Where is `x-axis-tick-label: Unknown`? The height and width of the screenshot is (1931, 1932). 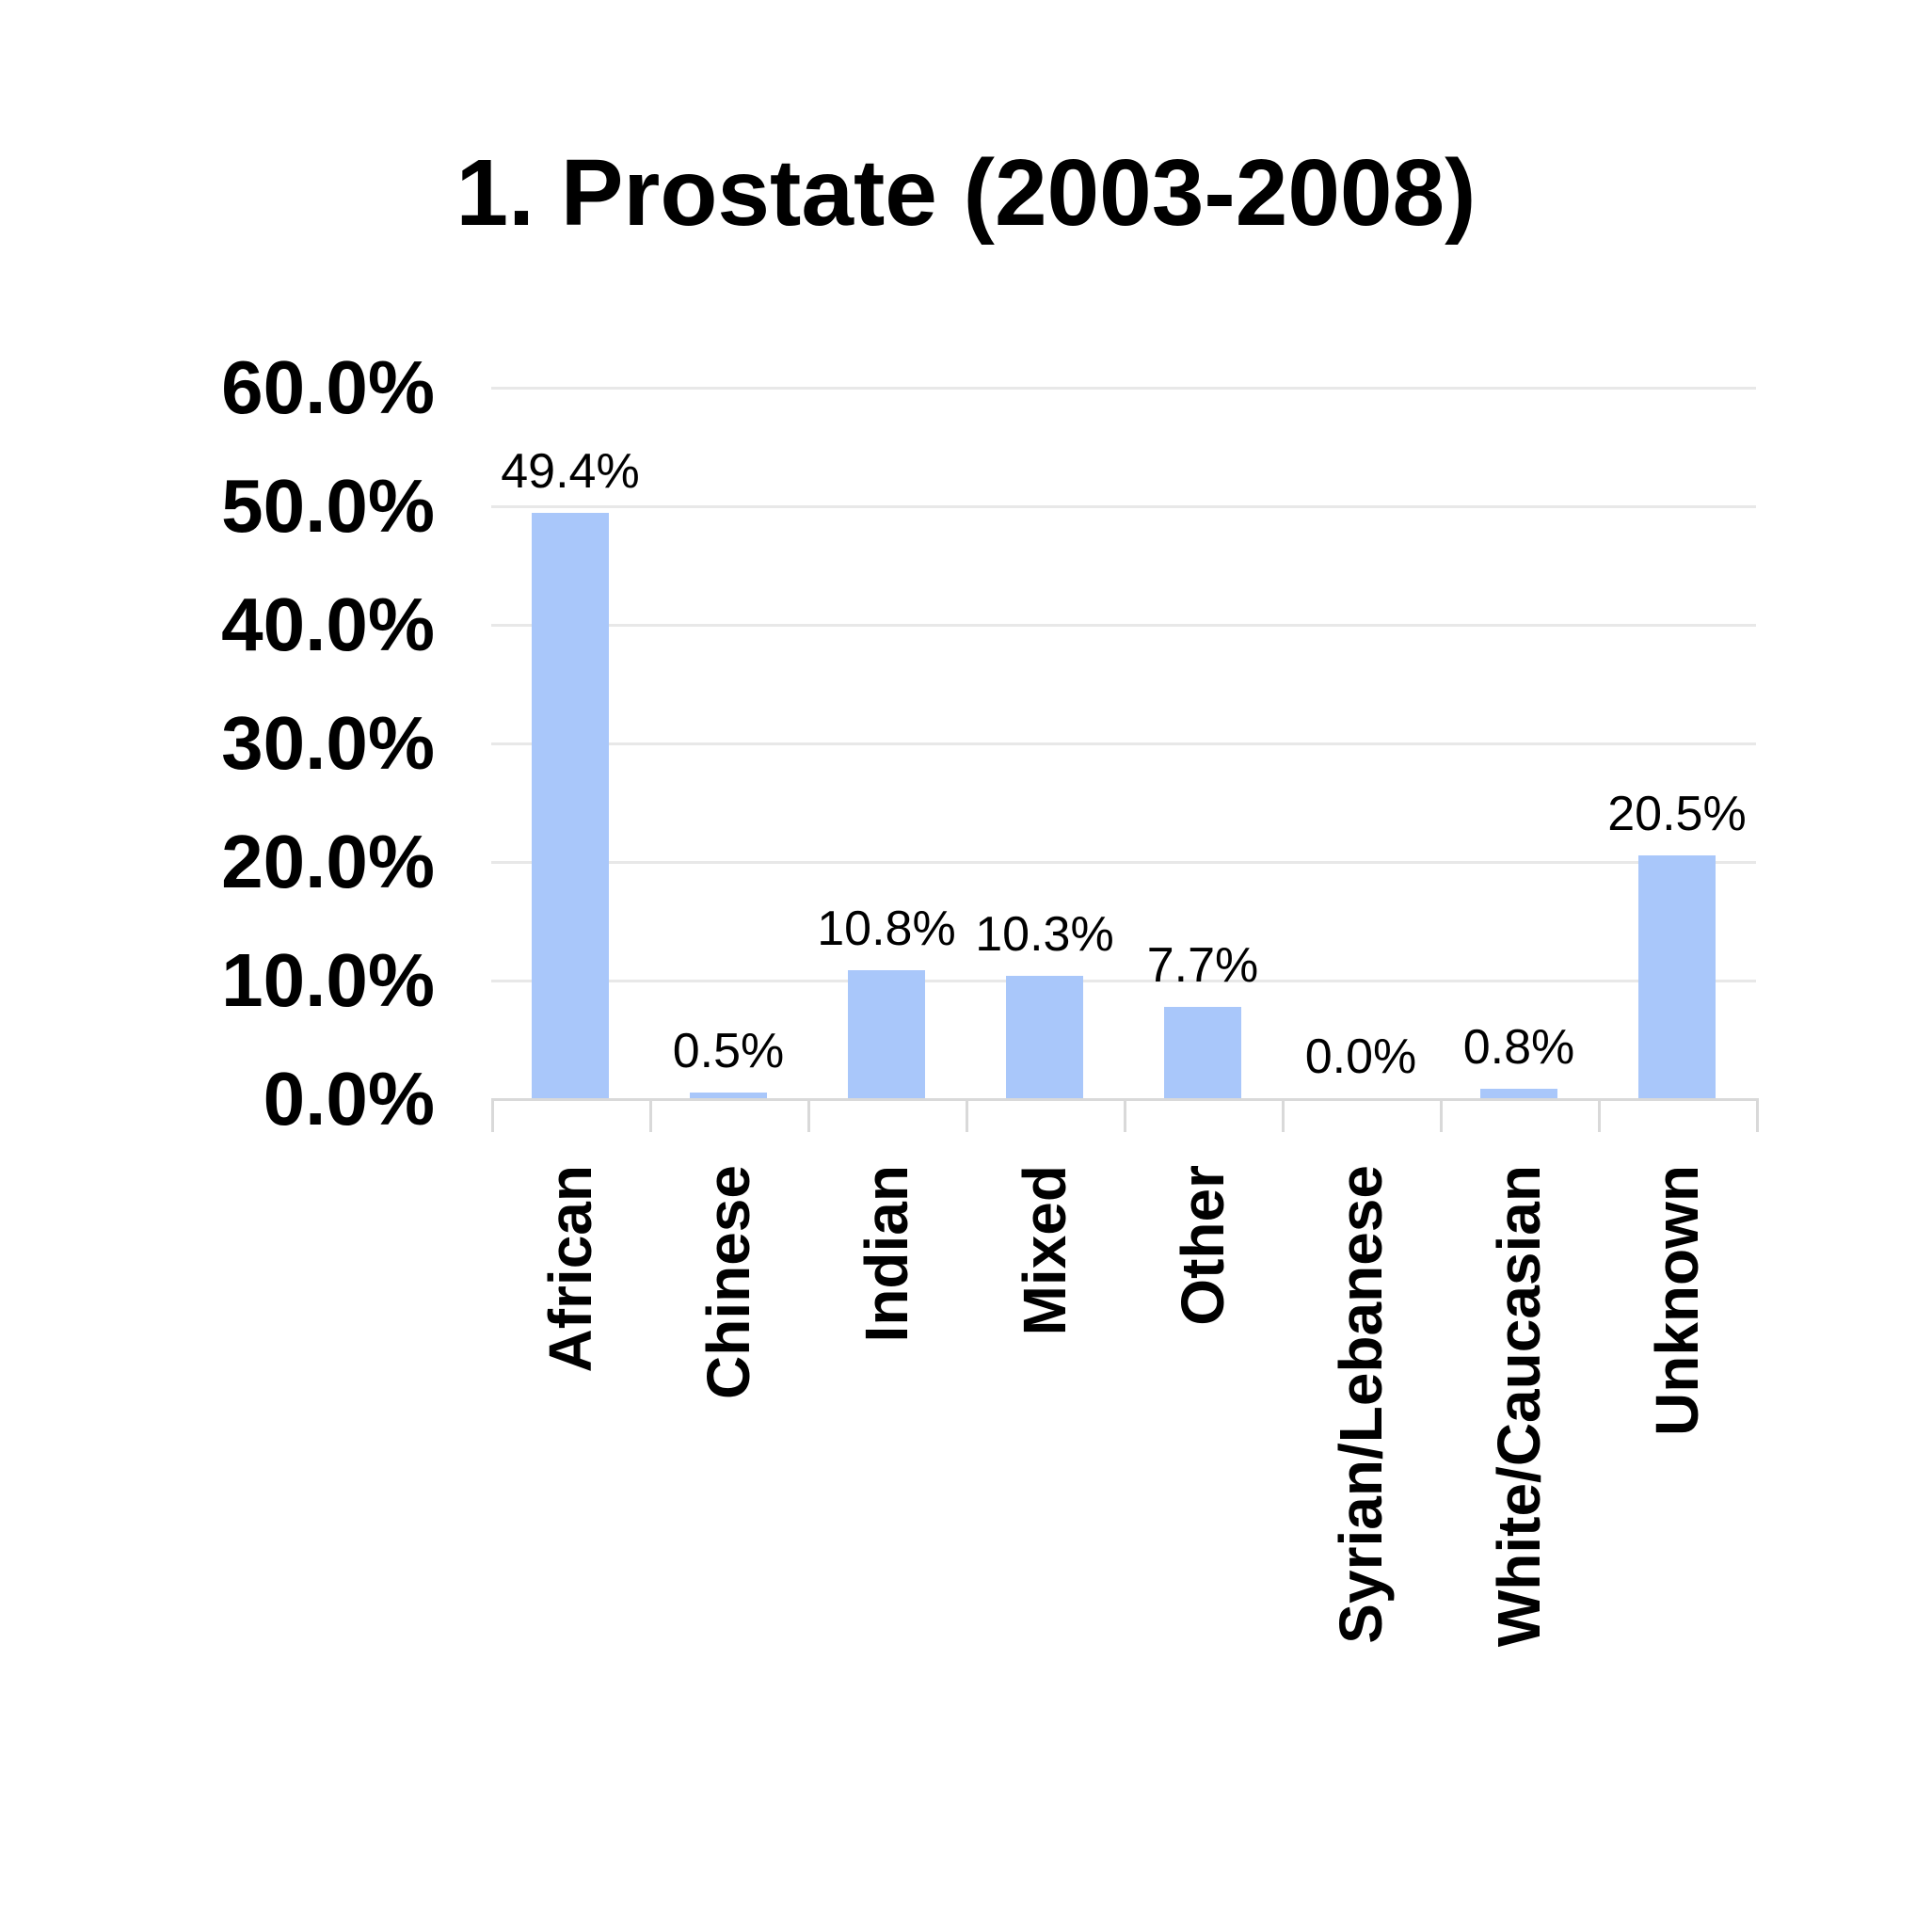
x-axis-tick-label: Unknown is located at coordinates (1677, 1300).